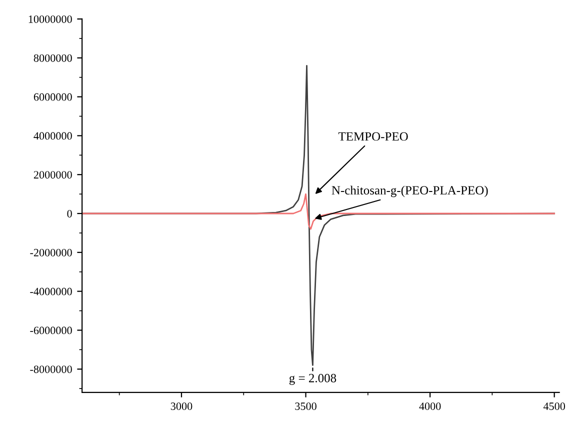 This screenshot has width=582, height=422. I want to click on annotation: g = 2.008, so click(312, 379).